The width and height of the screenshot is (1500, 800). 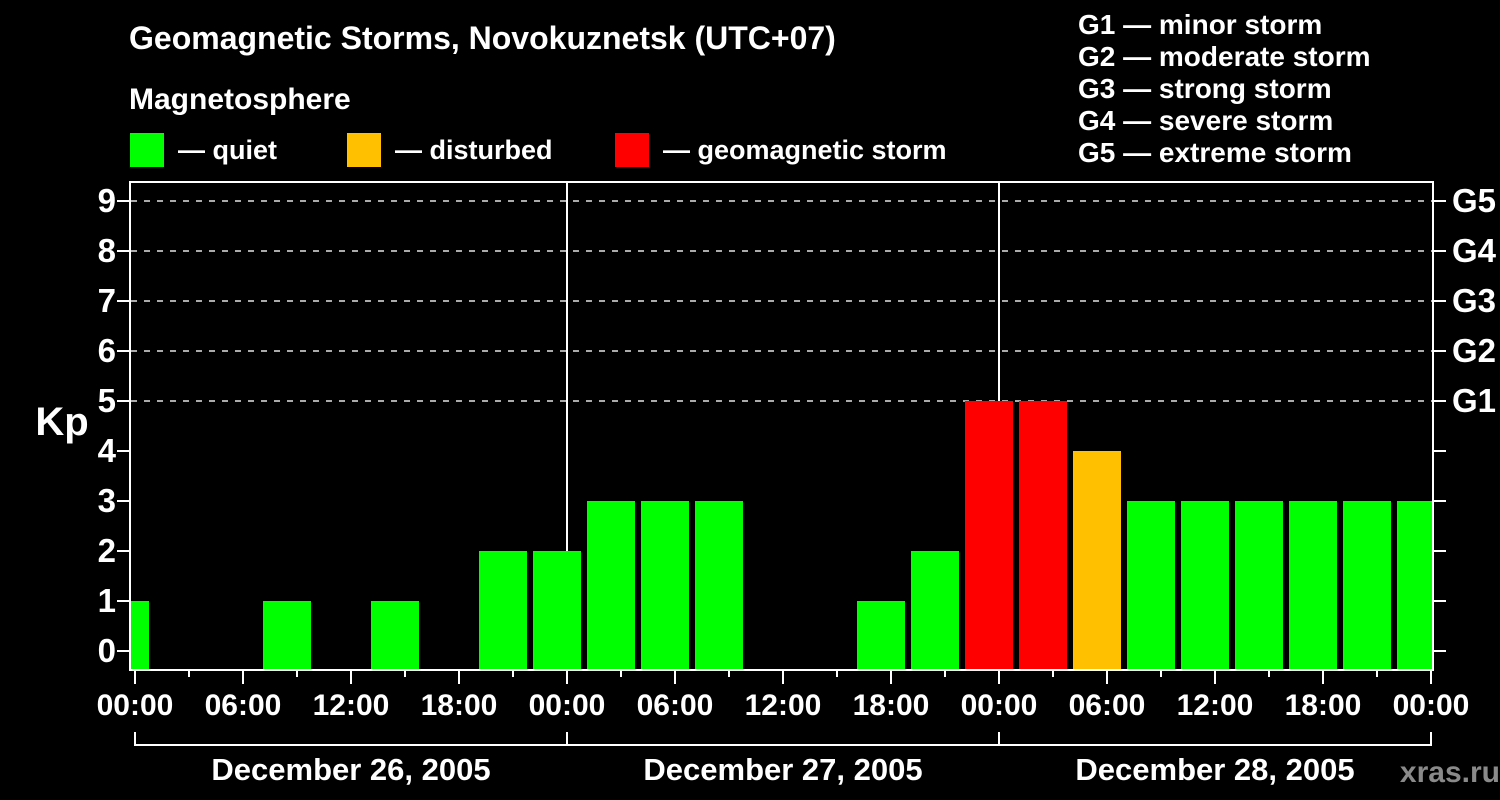 What do you see at coordinates (781, 401) in the screenshot?
I see `grid-line-kp5` at bounding box center [781, 401].